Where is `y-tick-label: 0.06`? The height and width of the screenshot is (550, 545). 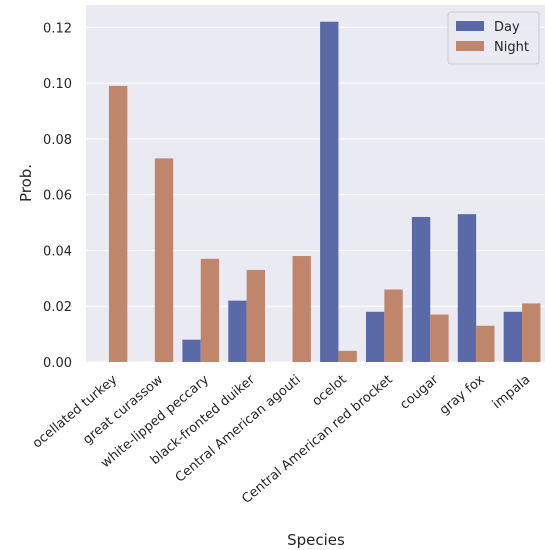 y-tick-label: 0.06 is located at coordinates (57, 196).